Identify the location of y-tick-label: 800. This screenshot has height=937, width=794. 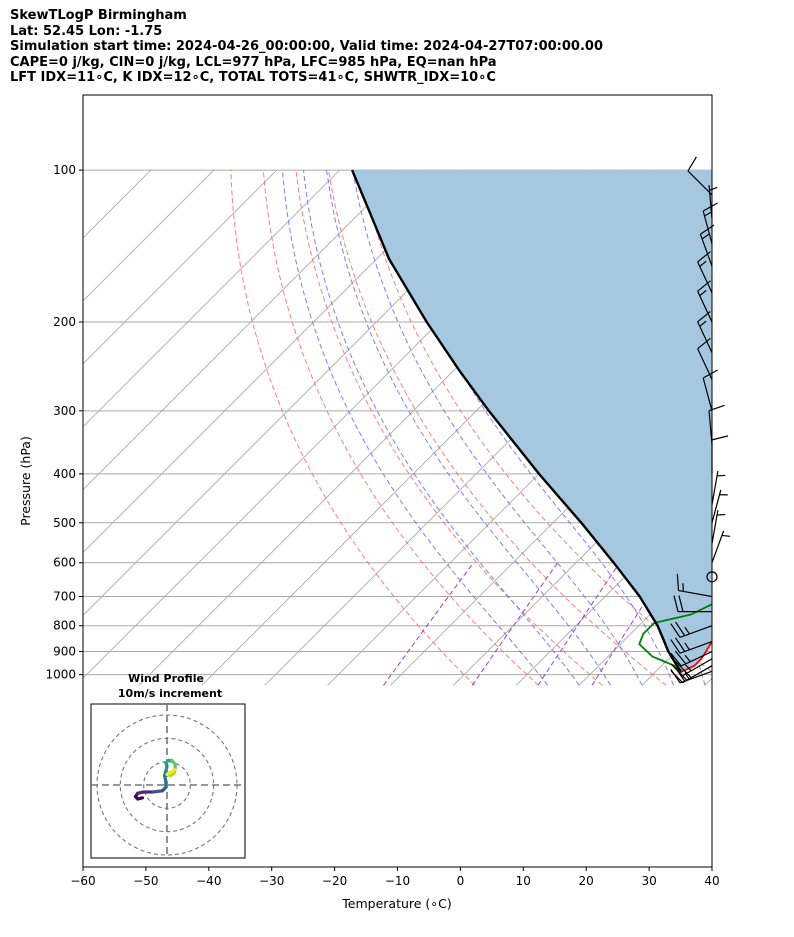
(64, 626).